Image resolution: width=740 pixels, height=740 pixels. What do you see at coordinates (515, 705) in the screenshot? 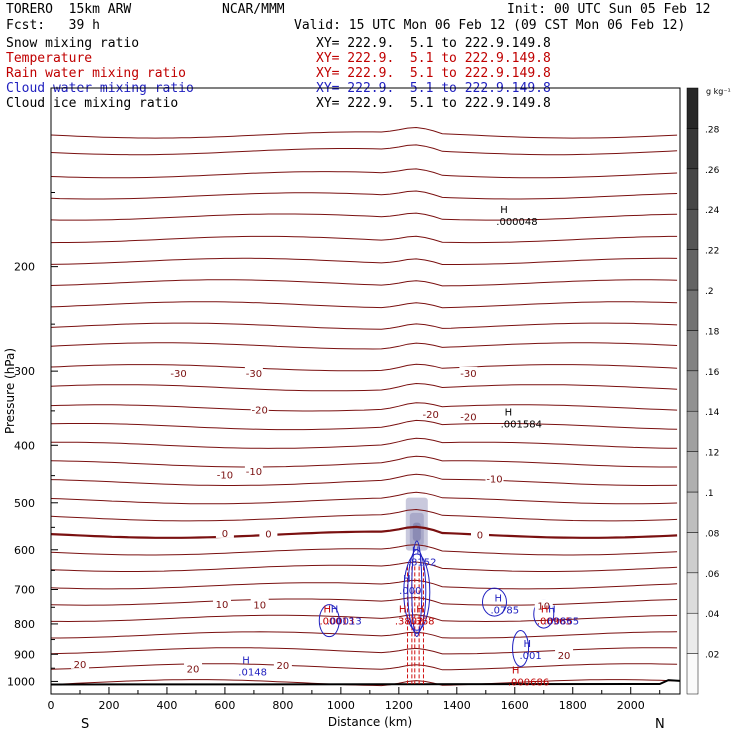
I see `x-tick-label: 1600` at bounding box center [515, 705].